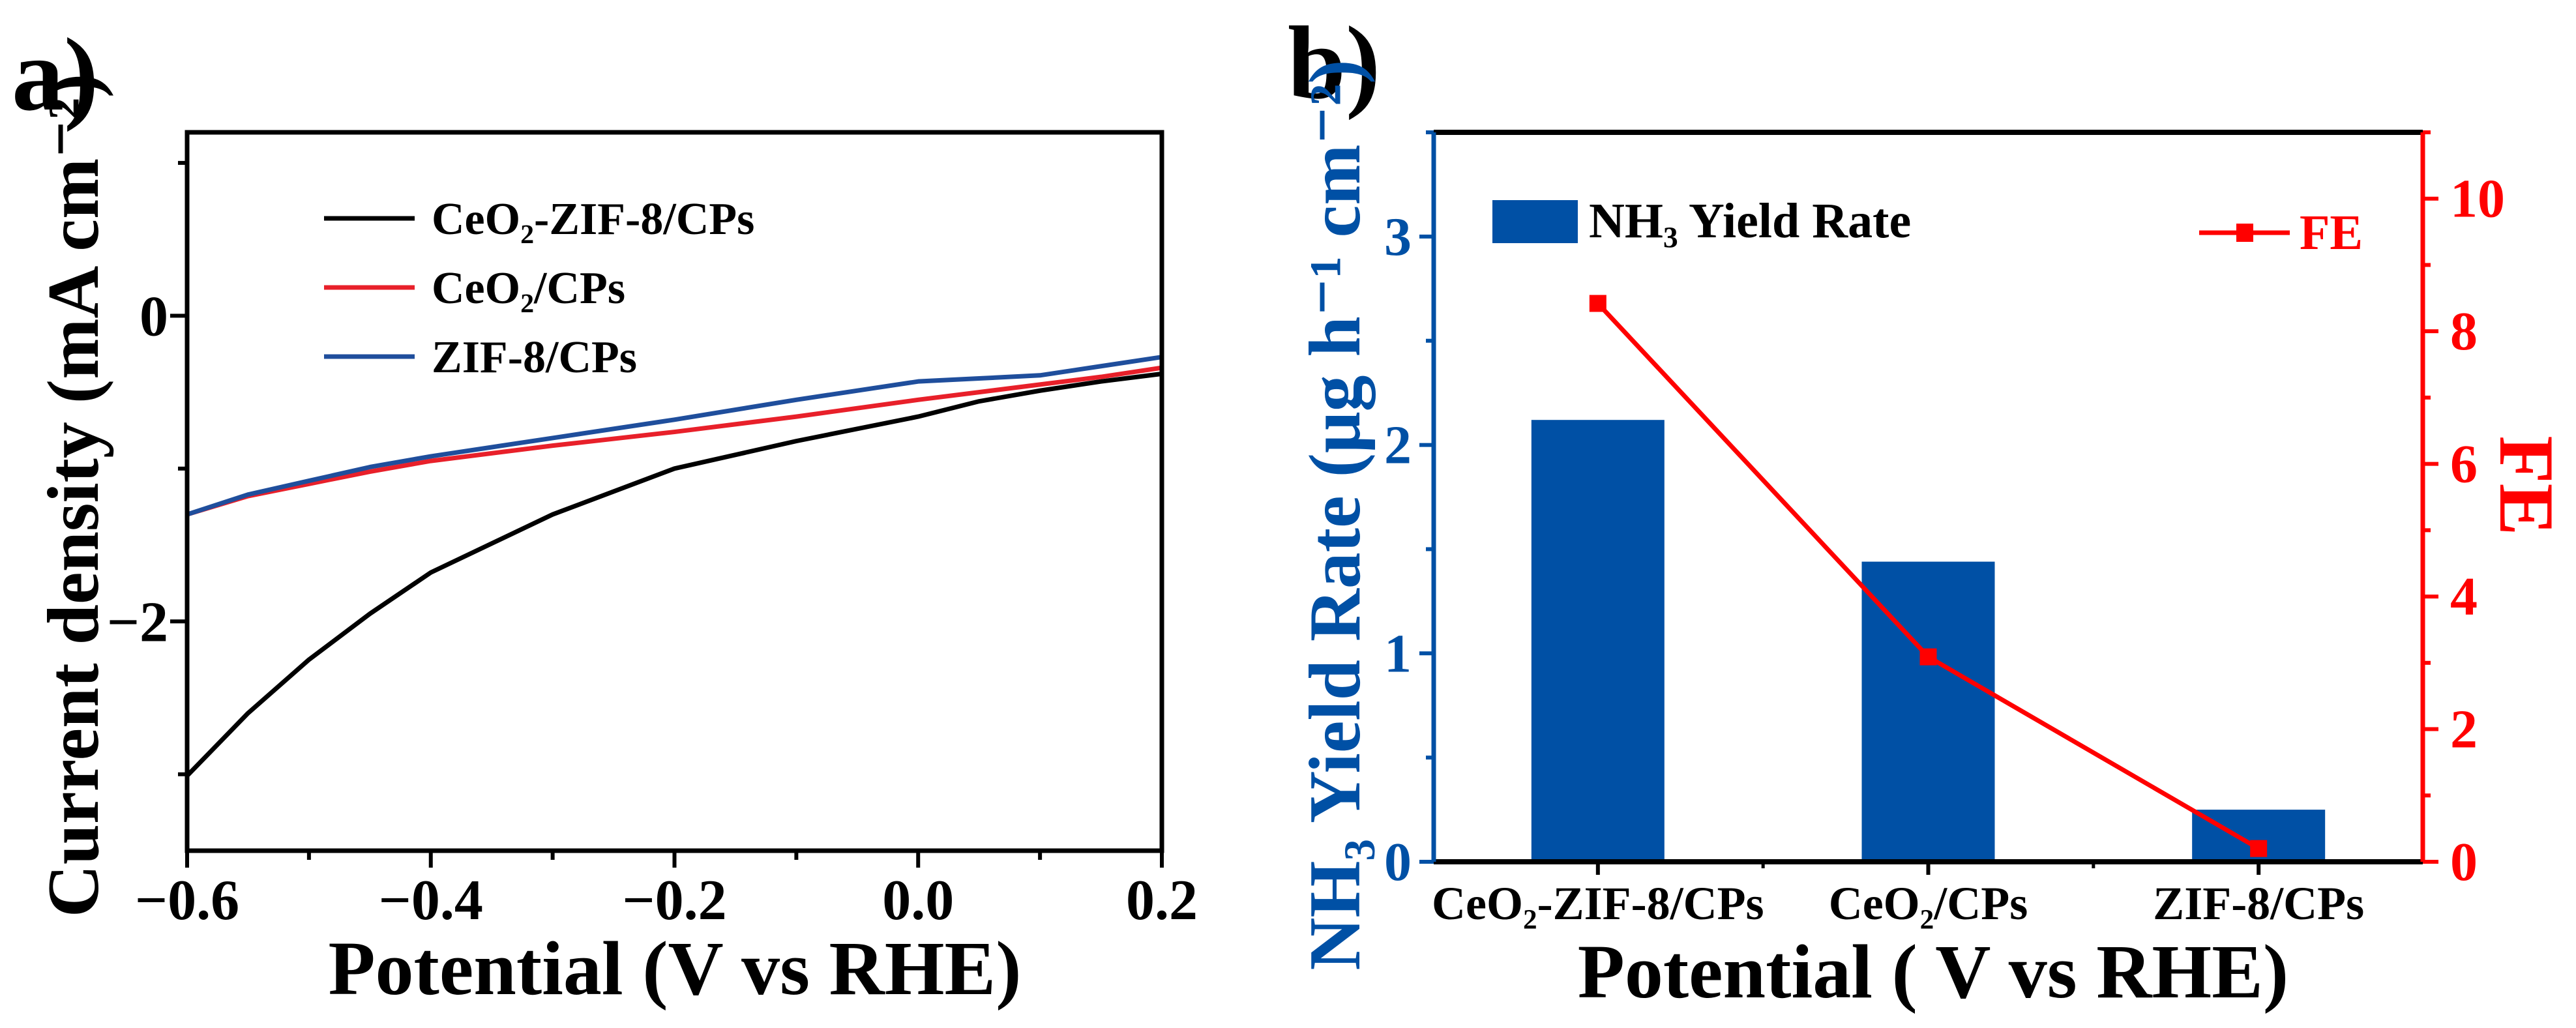  I want to click on panel-b-left-axis-title: NH₃ Yield Rate (μg h⁻¹ cm⁻²), so click(1335, 514).